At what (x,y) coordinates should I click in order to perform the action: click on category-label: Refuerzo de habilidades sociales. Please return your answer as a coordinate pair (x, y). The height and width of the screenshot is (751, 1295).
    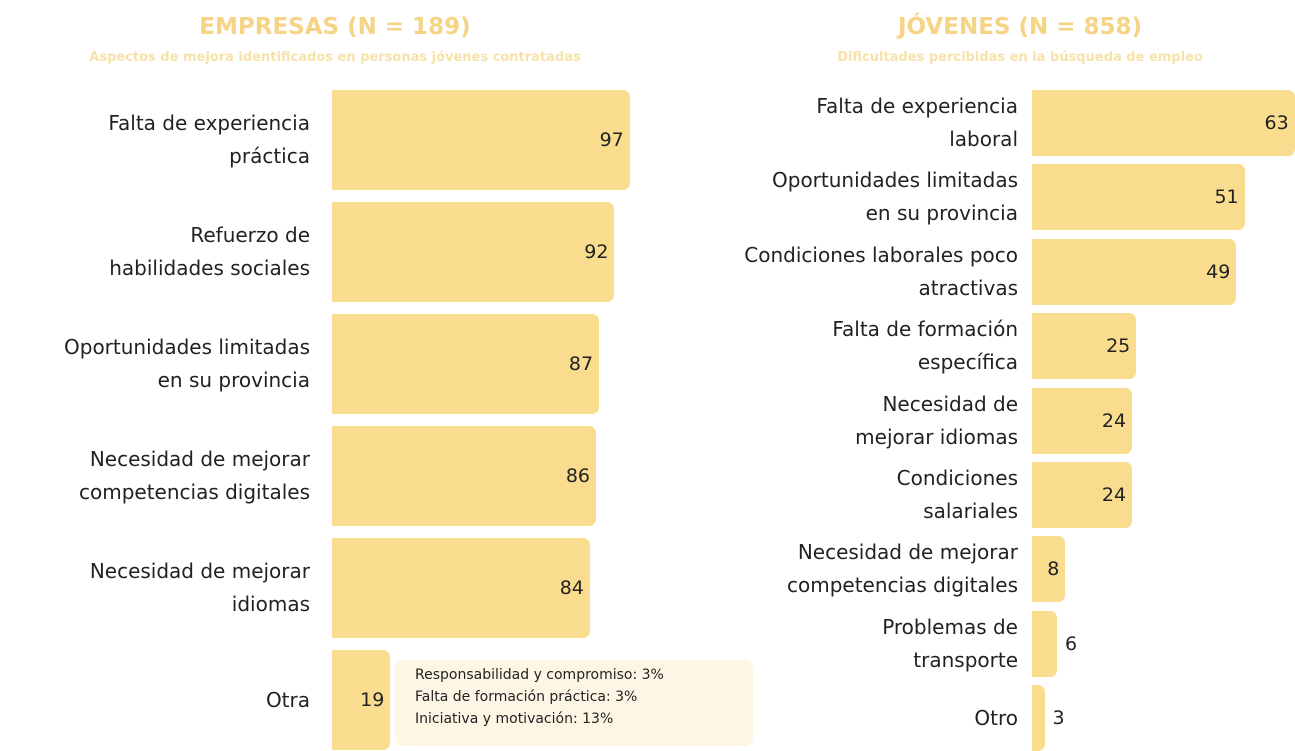
    Looking at the image, I should click on (209, 251).